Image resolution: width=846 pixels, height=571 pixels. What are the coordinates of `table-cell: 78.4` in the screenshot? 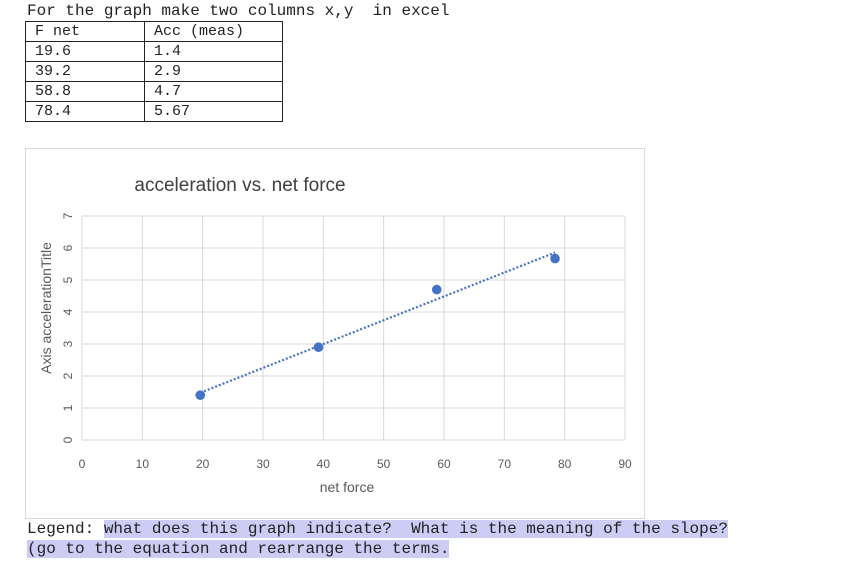 It's located at (85, 111).